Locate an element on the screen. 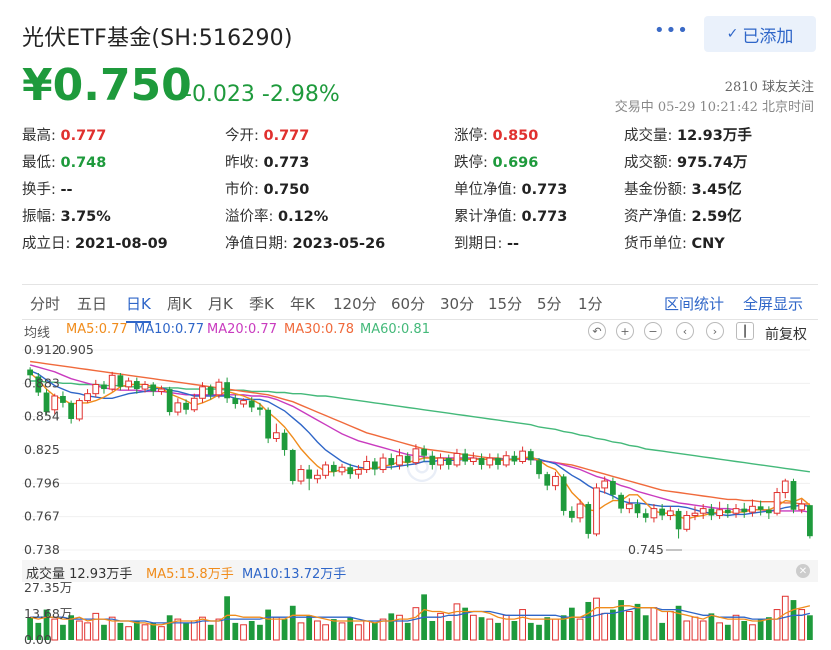 Image resolution: width=831 pixels, height=650 pixels. ma5-value: MA5:0.77 is located at coordinates (97, 329).